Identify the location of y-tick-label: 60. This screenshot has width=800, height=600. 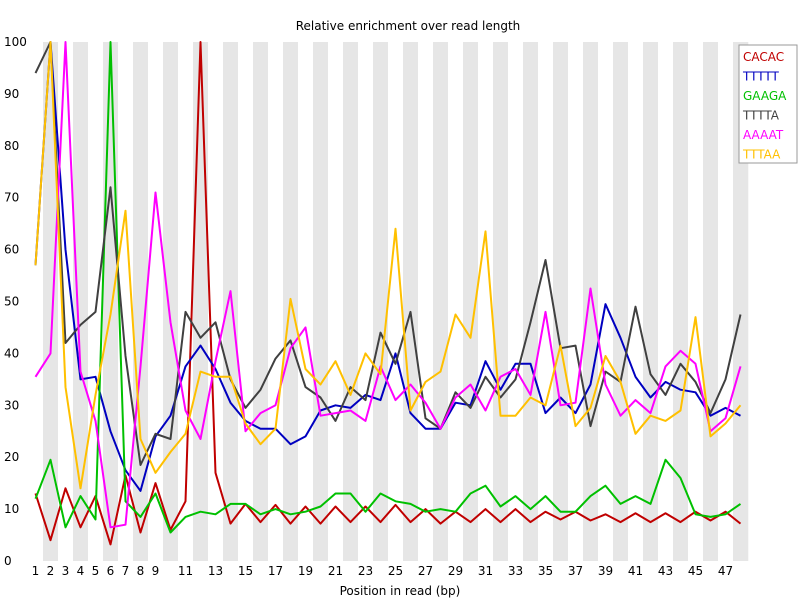
(11, 250).